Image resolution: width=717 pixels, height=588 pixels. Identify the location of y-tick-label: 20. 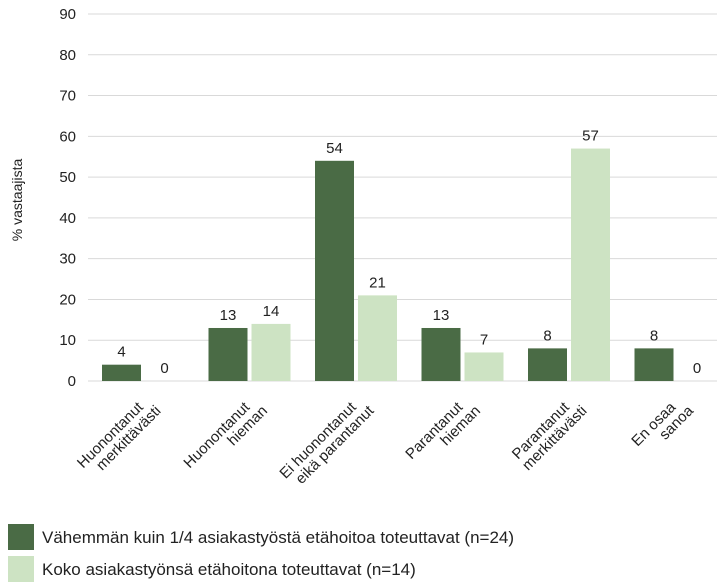
(67, 299).